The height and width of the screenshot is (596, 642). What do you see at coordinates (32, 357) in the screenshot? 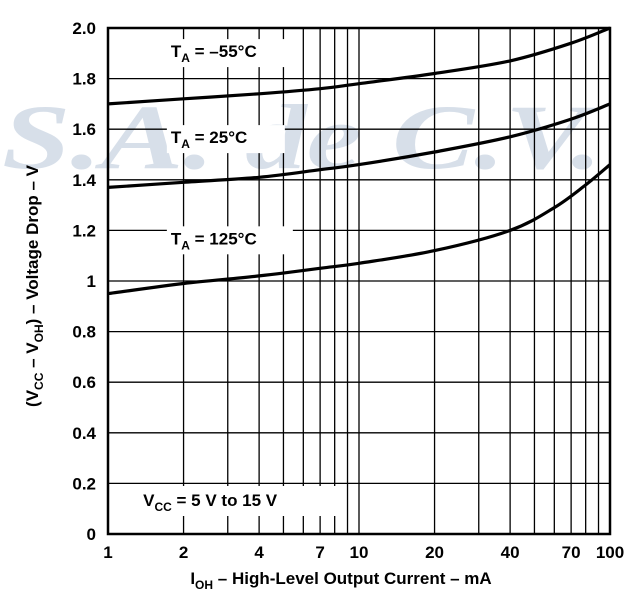
I see `y-label-part: – V` at bounding box center [32, 357].